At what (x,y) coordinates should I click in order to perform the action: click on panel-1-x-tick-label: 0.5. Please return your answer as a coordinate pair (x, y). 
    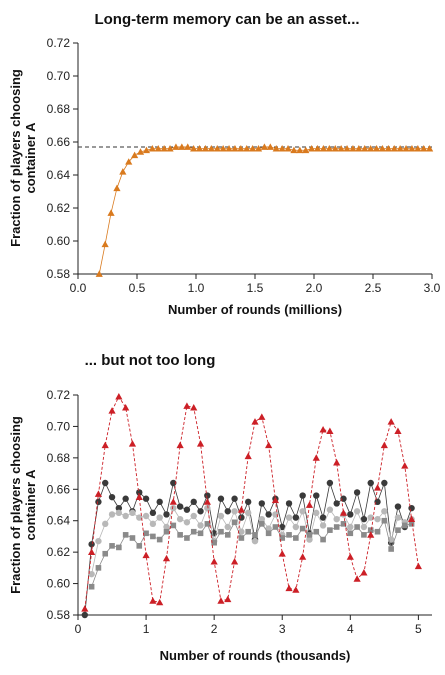
    Looking at the image, I should click on (137, 288).